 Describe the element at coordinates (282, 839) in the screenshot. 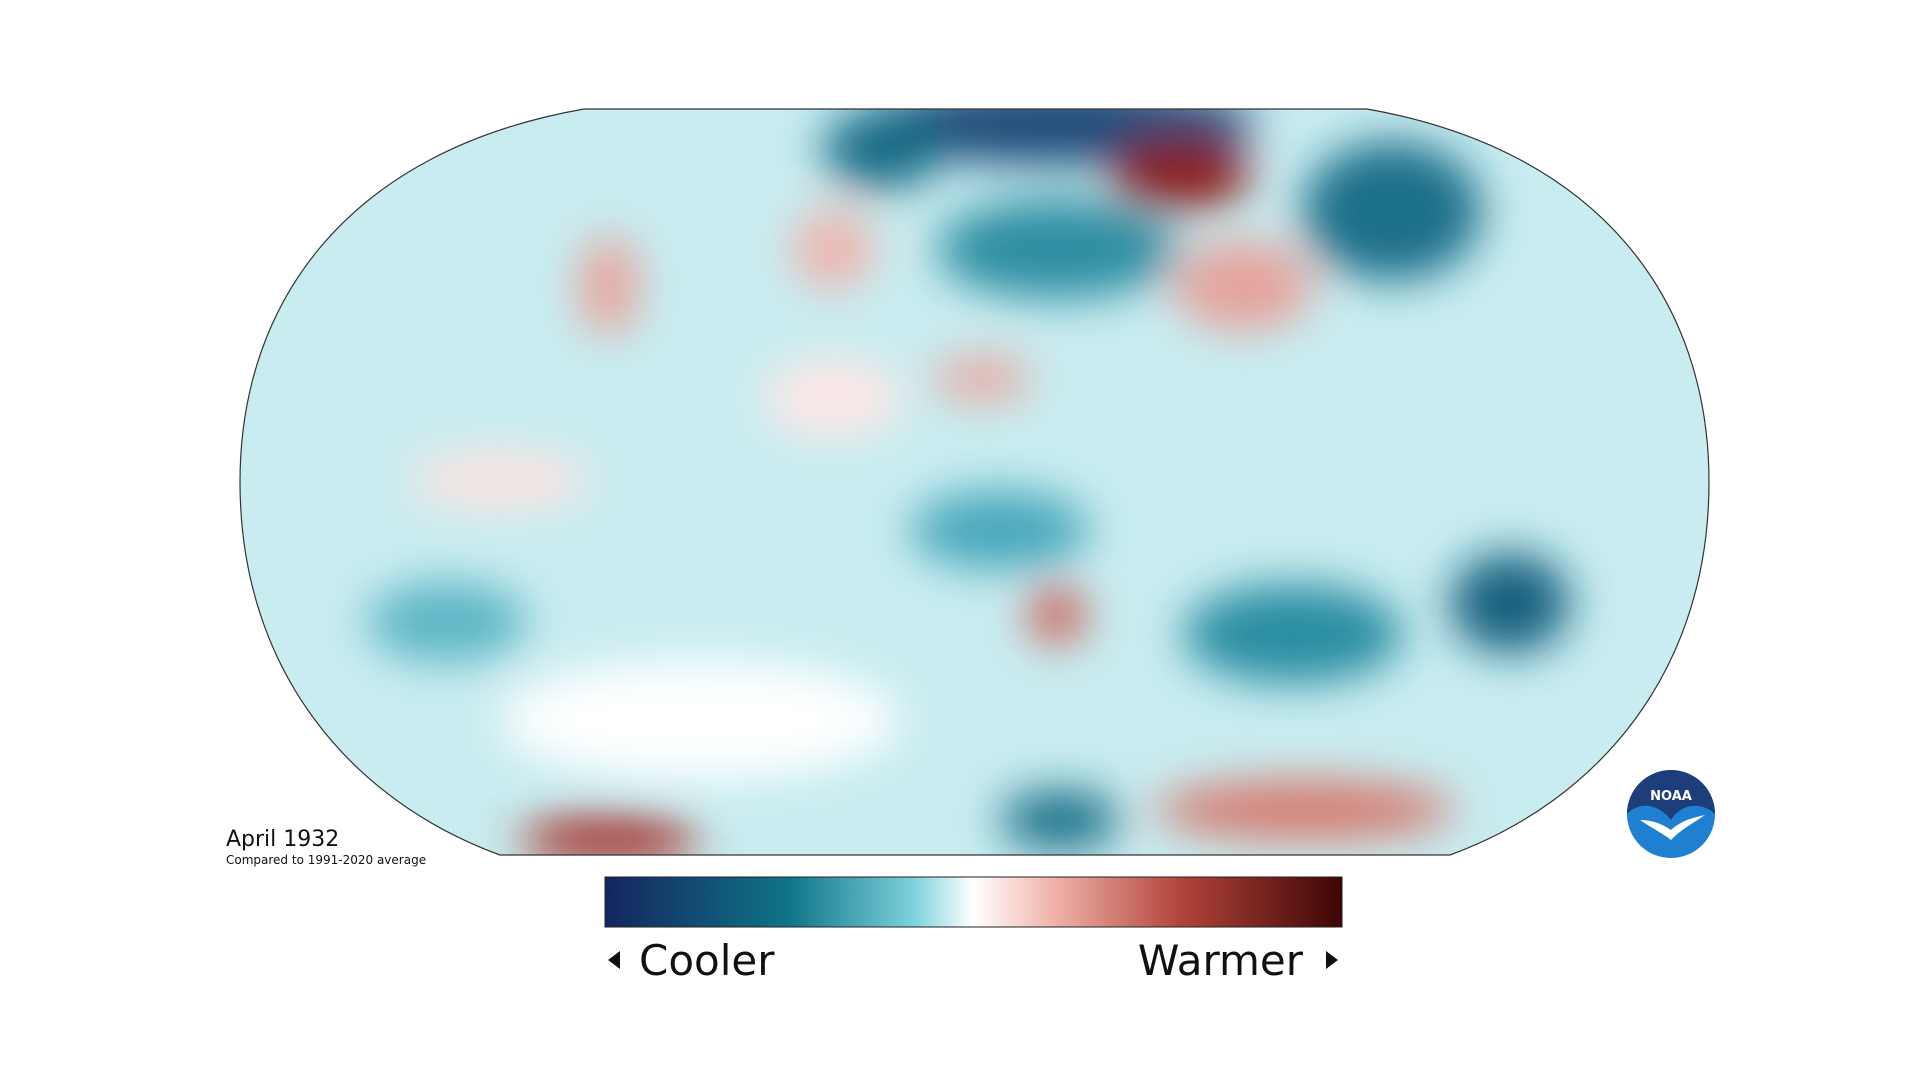

I see `map-title: April 1932` at that location.